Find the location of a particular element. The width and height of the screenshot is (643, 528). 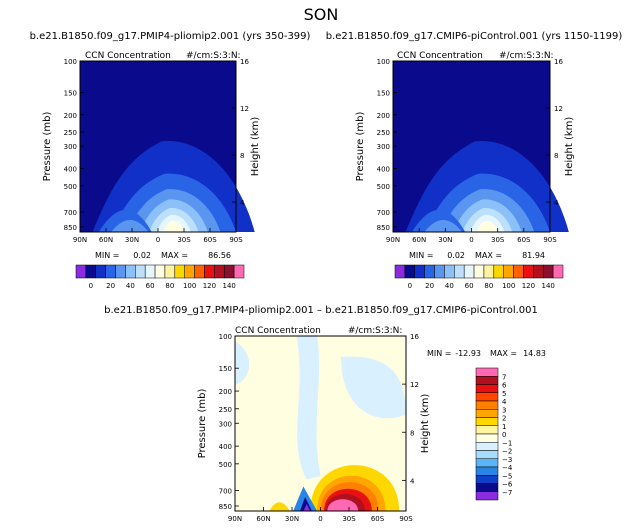

left-x-tick-label: 0 is located at coordinates (158, 240).